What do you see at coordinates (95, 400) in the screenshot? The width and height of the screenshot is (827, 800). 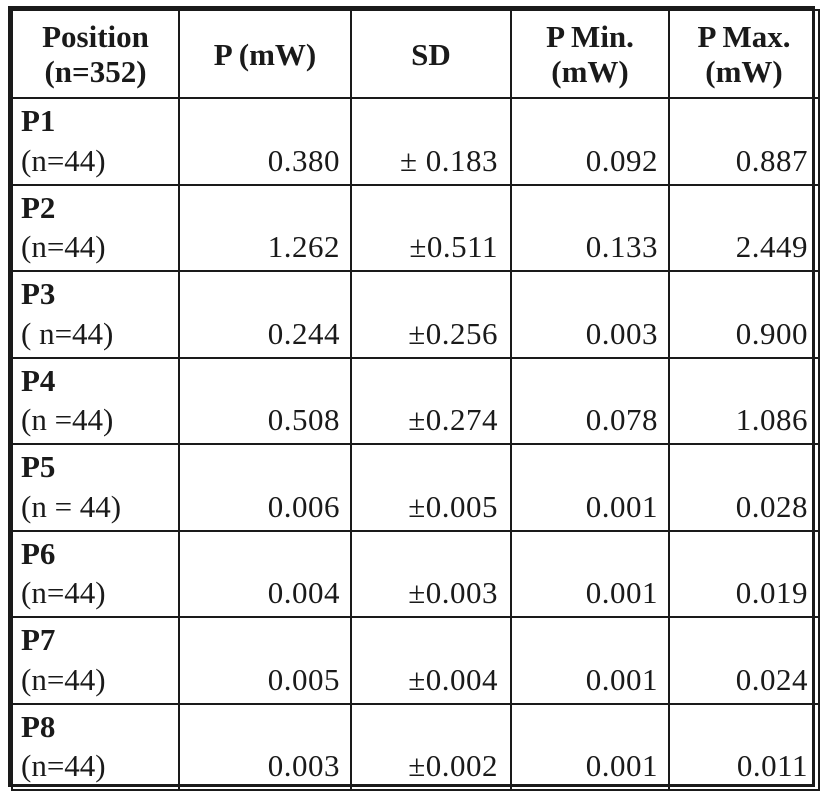 I see `cell-position: P4 (n =44)` at bounding box center [95, 400].